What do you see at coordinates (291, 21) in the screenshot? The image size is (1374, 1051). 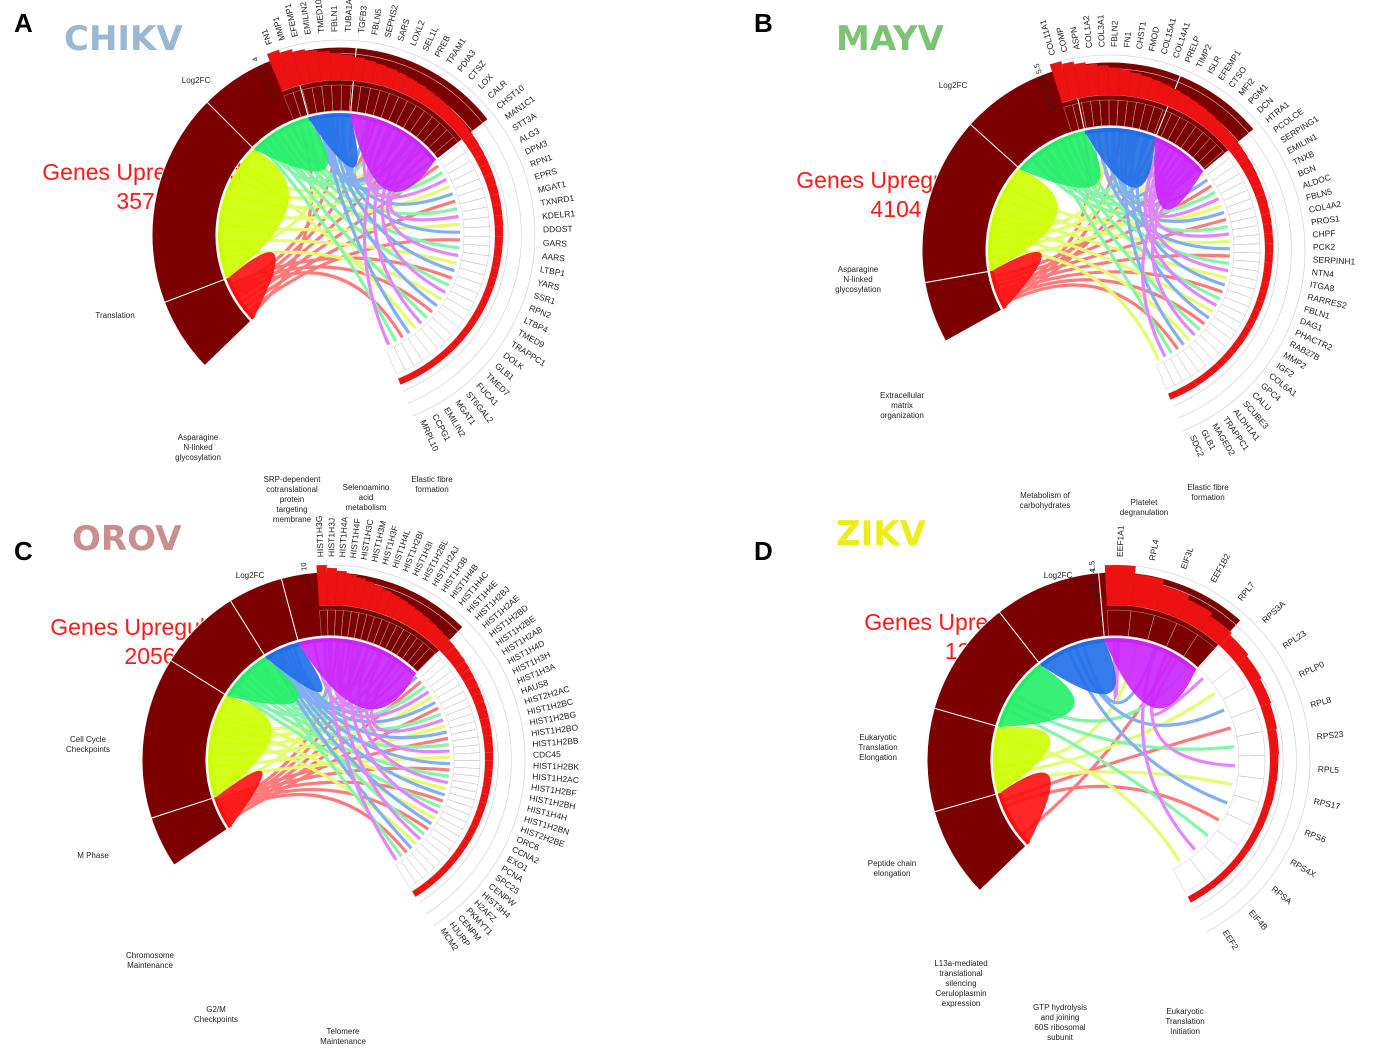 I see `gene-label: EFEMP1` at bounding box center [291, 21].